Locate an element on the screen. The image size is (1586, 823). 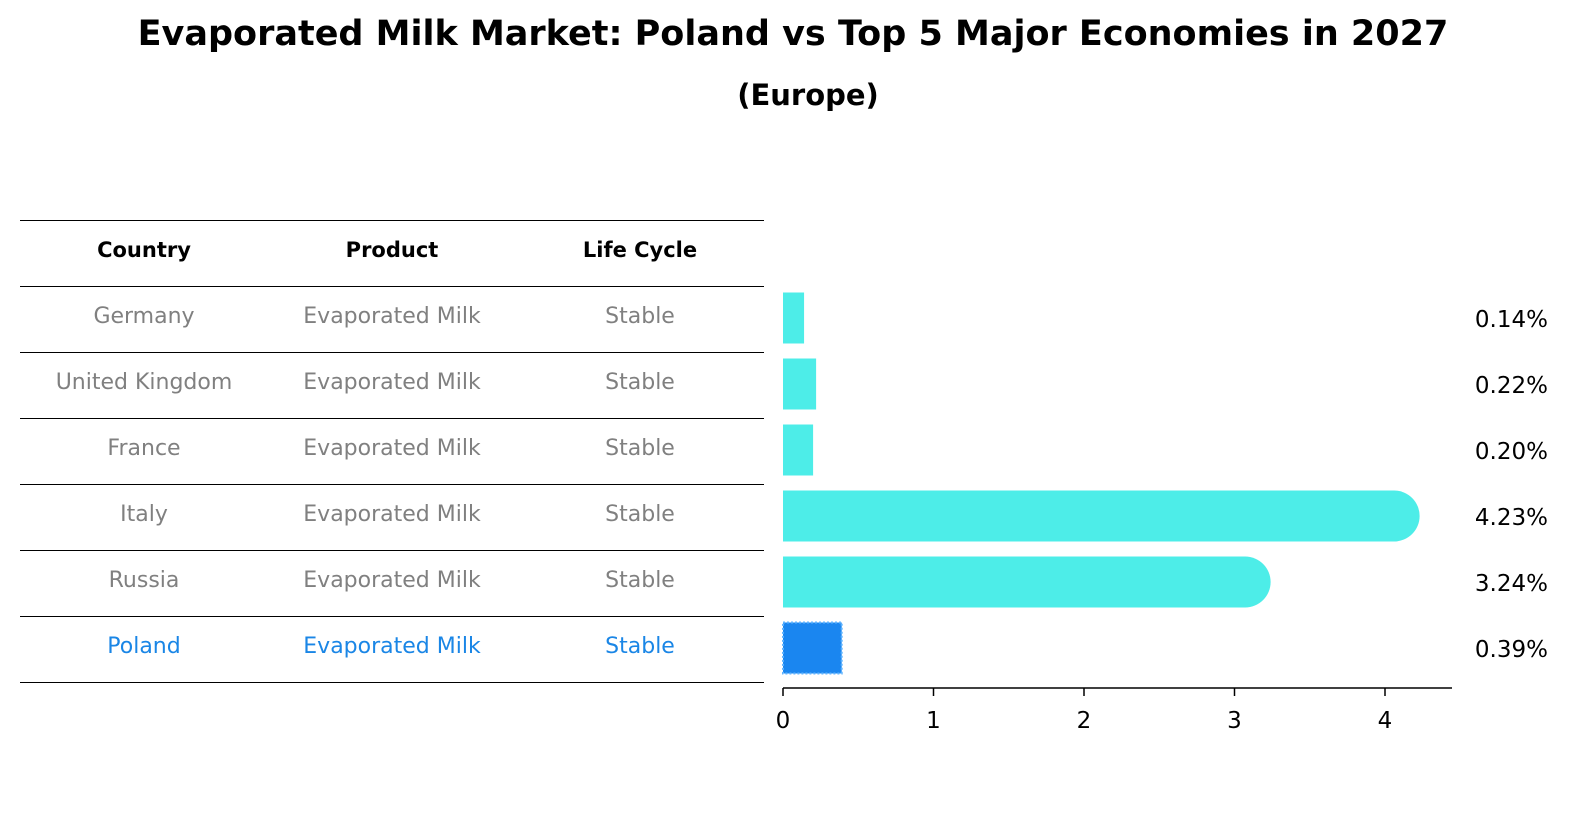
x-tick-label: 3 is located at coordinates (1234, 721).